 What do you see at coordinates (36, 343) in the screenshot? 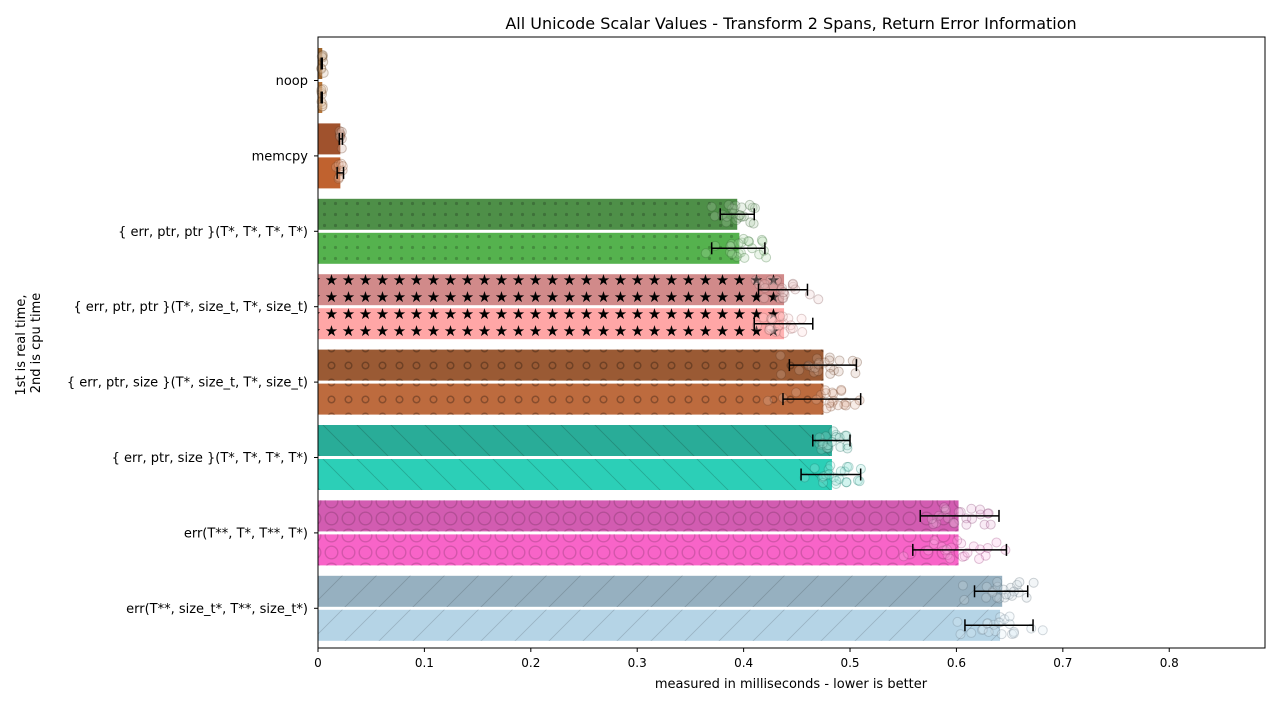
I see `y-axis-label-line-2: 2nd is cpu time` at bounding box center [36, 343].